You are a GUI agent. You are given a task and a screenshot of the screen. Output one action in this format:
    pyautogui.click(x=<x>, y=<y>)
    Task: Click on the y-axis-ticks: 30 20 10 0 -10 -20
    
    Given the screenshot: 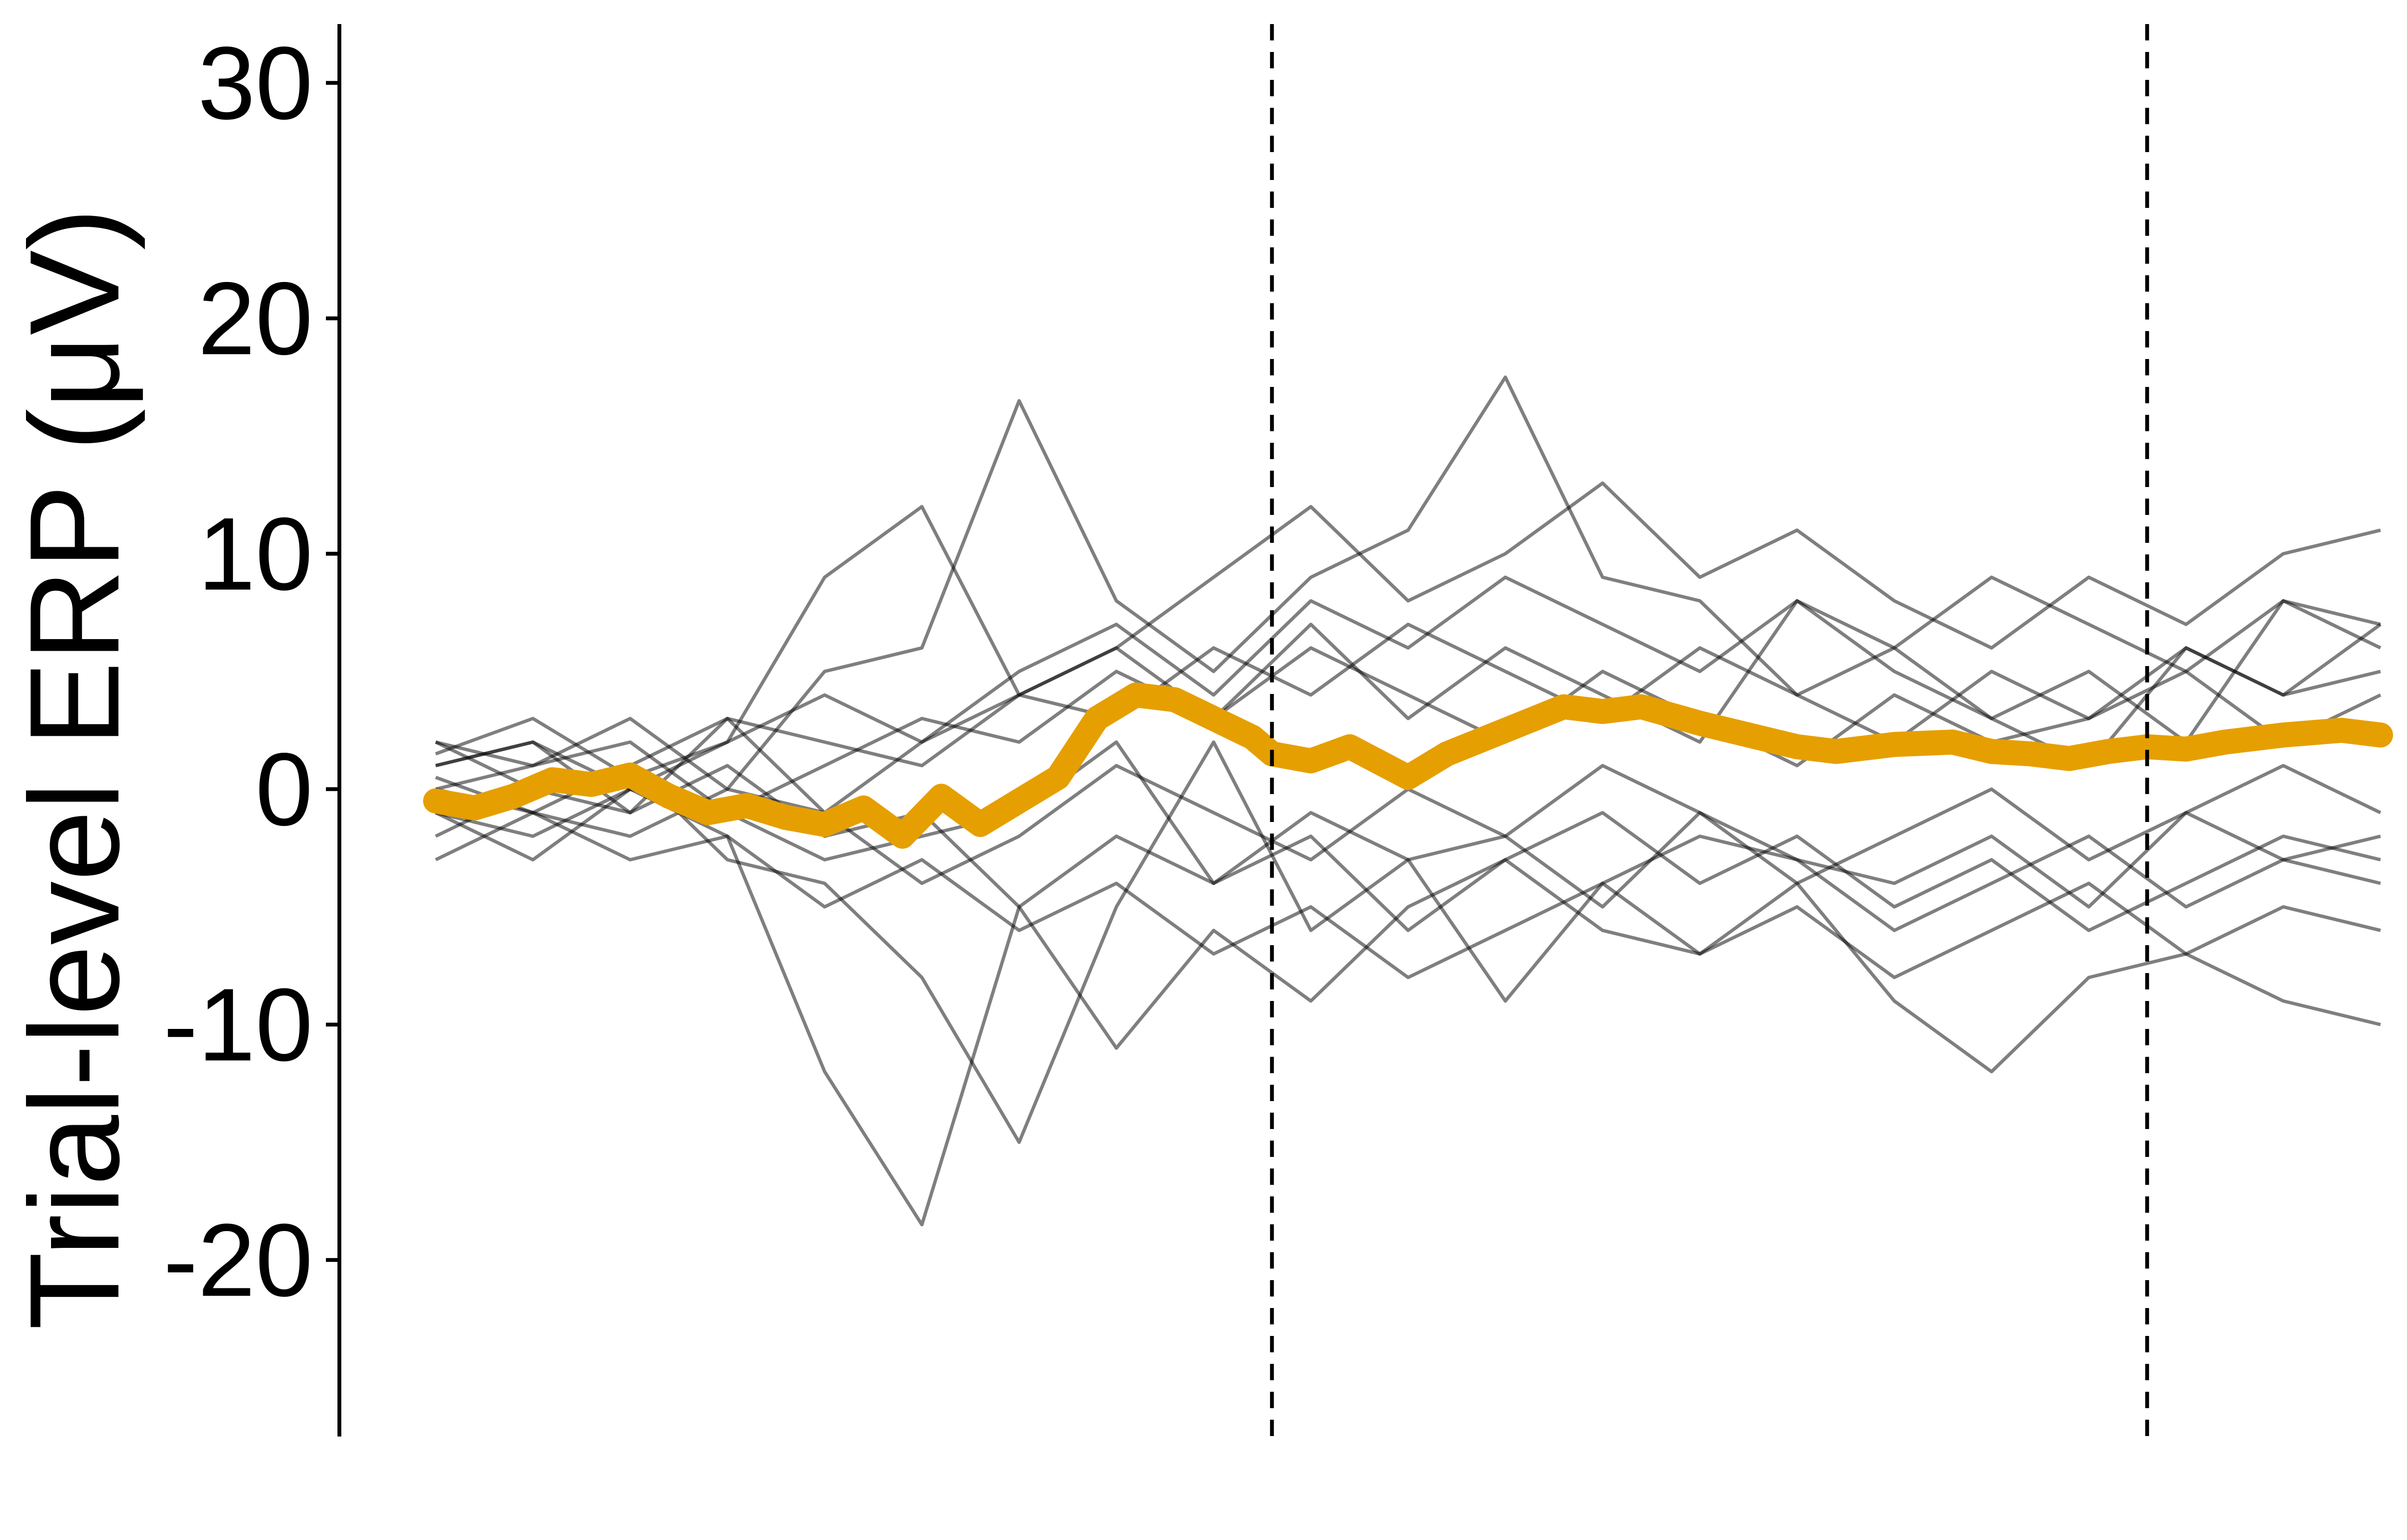 What is the action you would take?
    pyautogui.click(x=251, y=671)
    